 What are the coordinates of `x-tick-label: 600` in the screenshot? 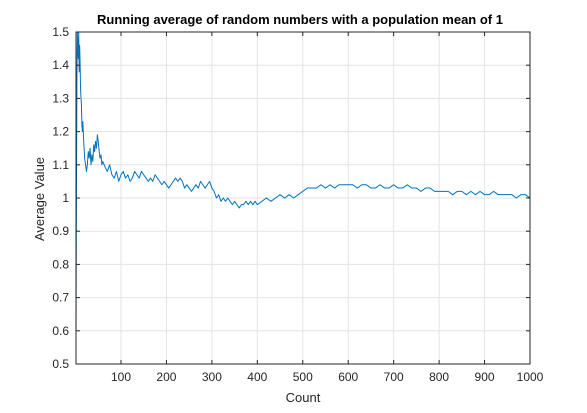 It's located at (348, 377).